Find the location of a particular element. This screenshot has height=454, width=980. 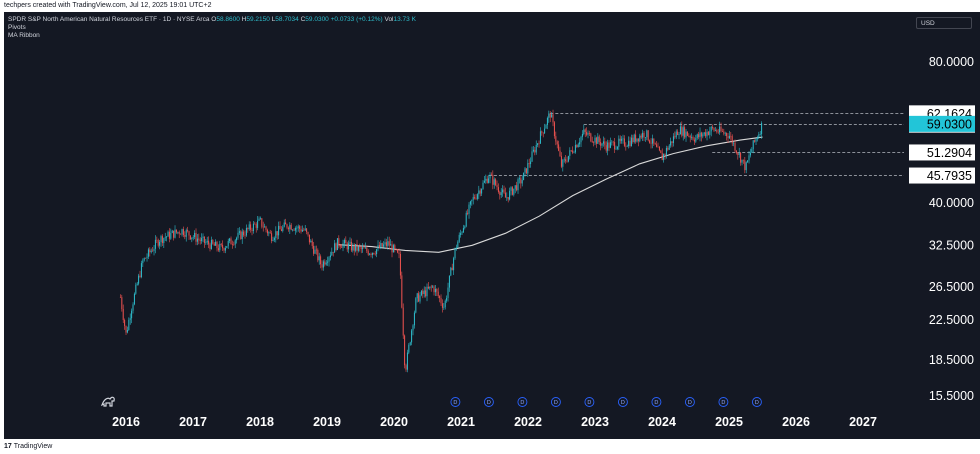

current-price-box is located at coordinates (942, 123).